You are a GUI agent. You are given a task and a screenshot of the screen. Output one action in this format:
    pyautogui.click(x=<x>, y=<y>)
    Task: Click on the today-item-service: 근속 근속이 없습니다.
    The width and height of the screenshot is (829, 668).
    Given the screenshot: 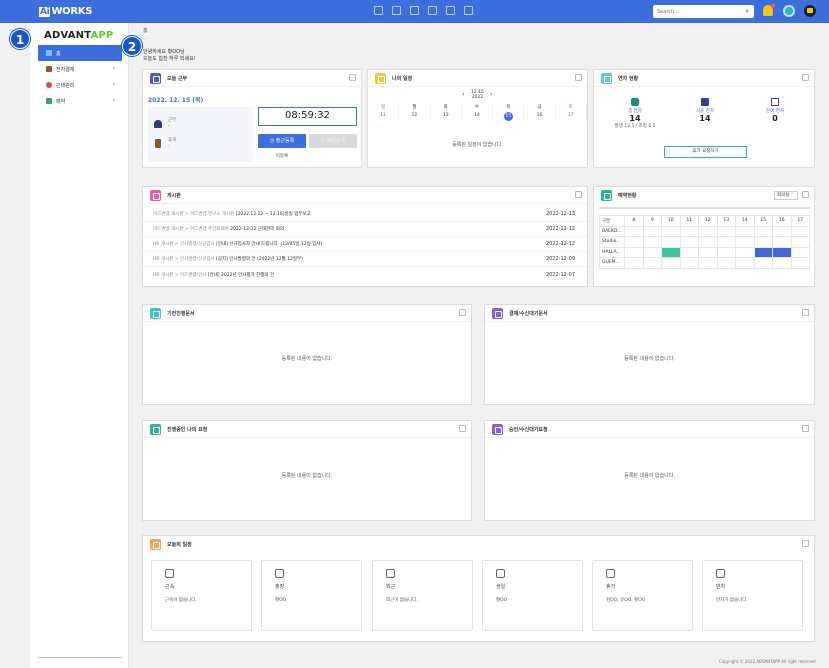 What is the action you would take?
    pyautogui.click(x=201, y=595)
    